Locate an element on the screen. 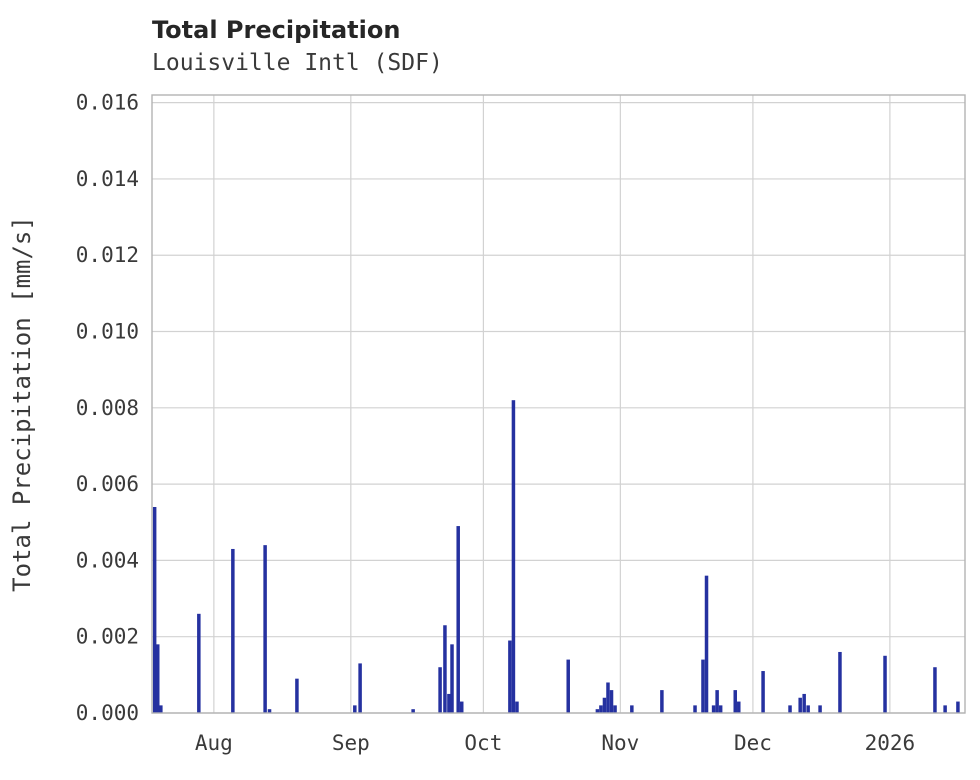 Image resolution: width=980 pixels, height=780 pixels. y-tick-label: 0.008 is located at coordinates (107, 408).